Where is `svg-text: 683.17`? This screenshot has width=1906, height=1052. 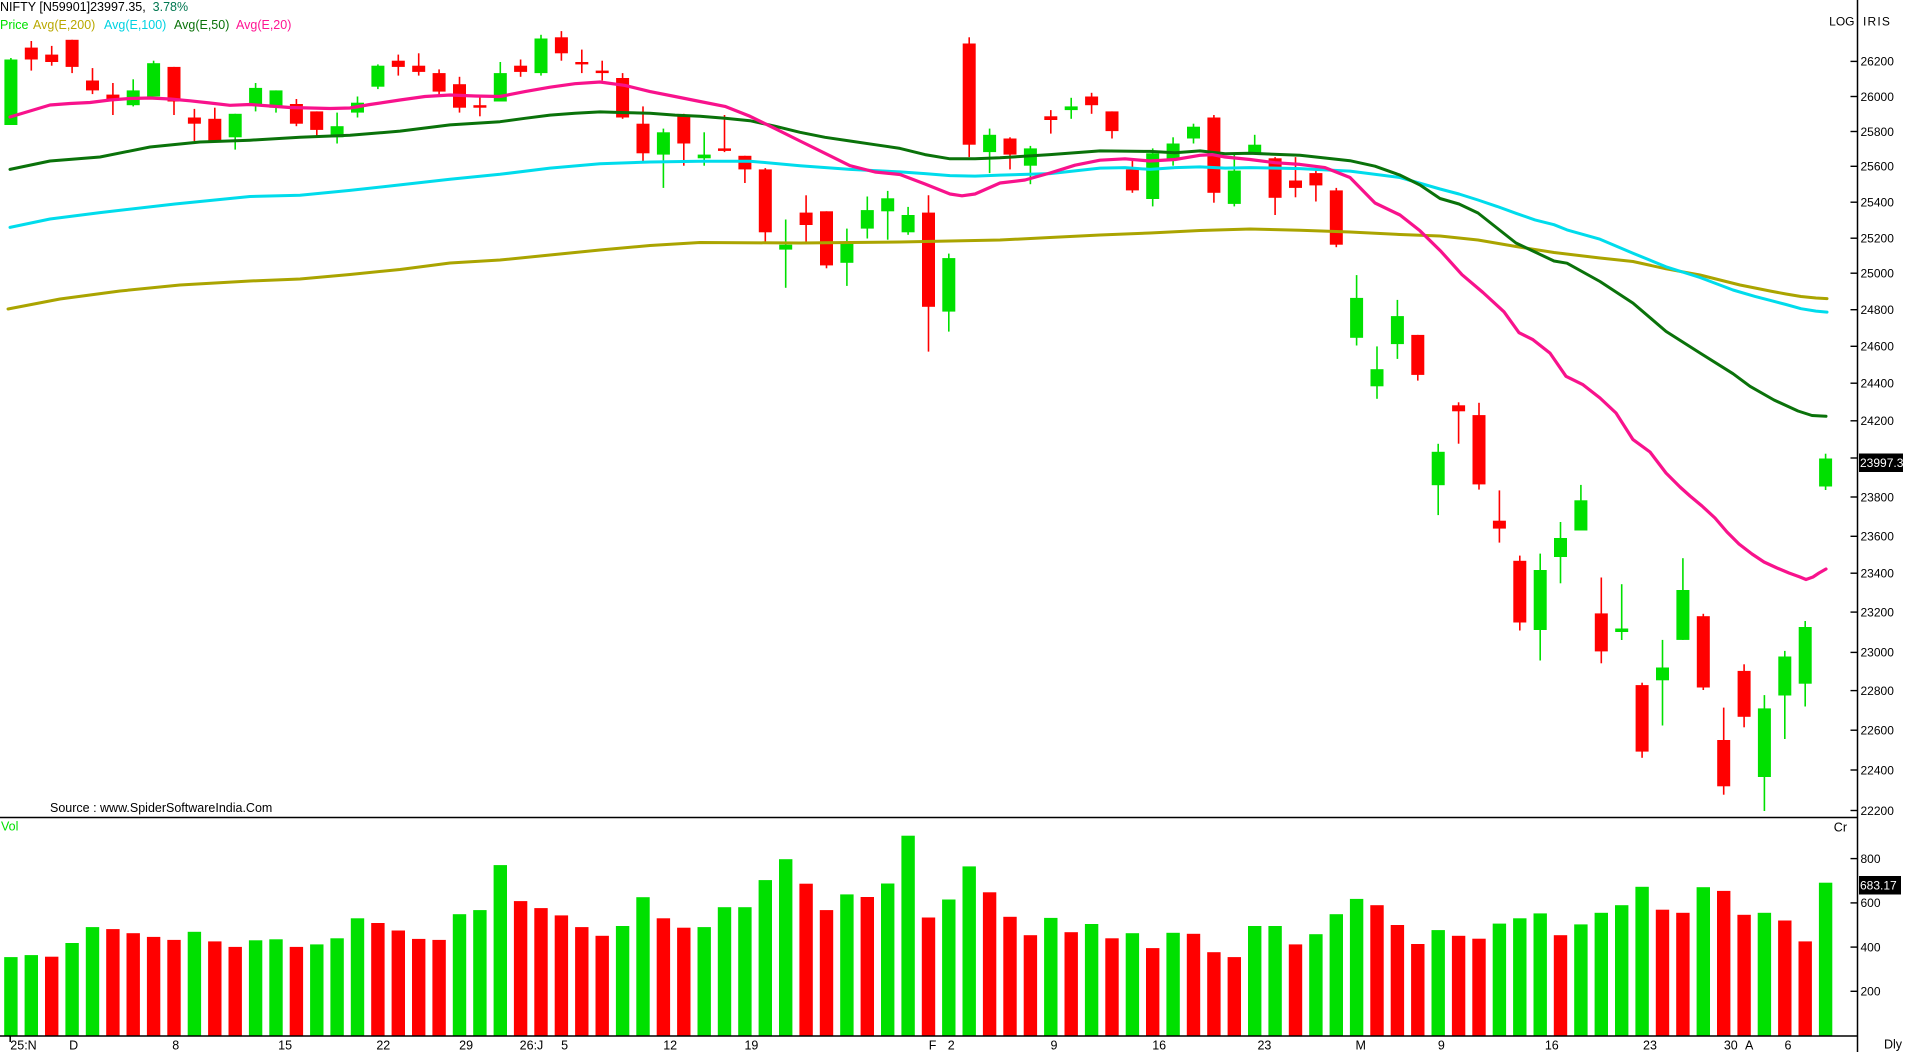
svg-text: 683.17 is located at coordinates (1878, 886).